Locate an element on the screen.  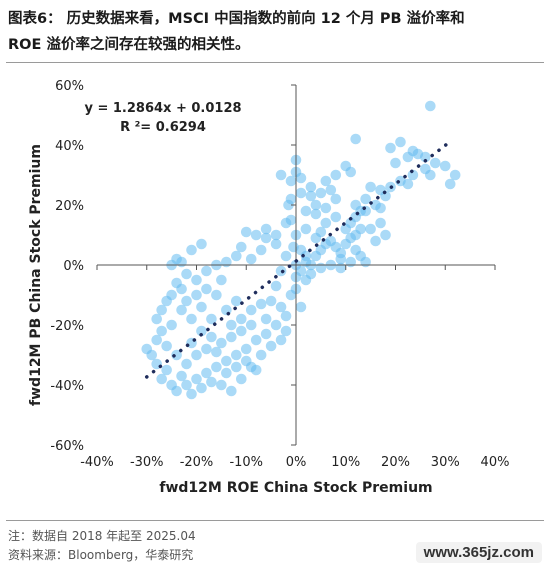
r-squared-label: R ²= 0.6294 is located at coordinates (163, 127).